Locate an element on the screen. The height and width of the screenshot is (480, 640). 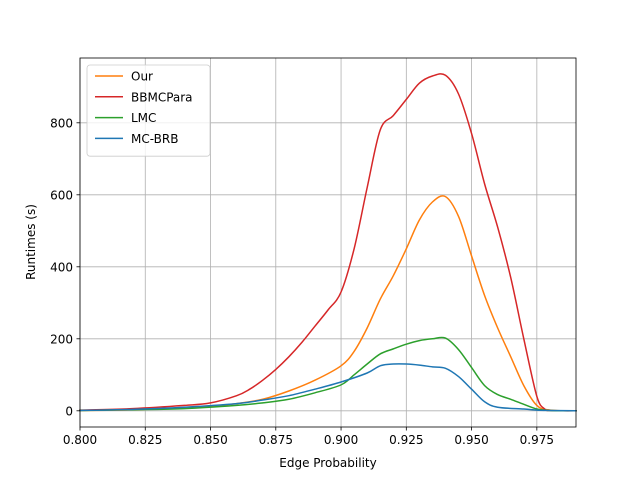
x-tick-label: 0.850 is located at coordinates (210, 440).